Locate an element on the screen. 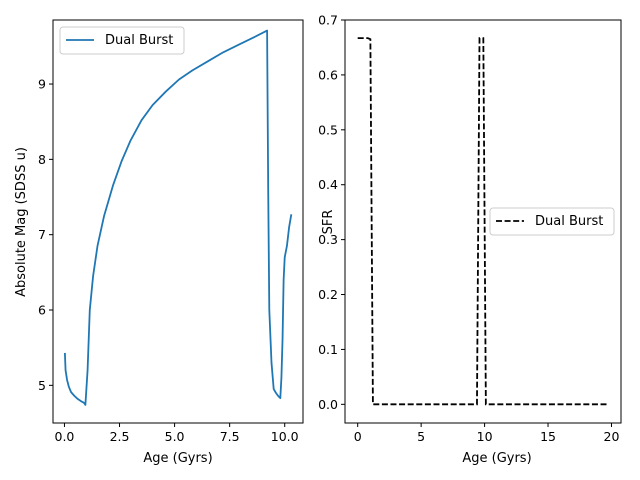 The image size is (640, 480). magnitude-legend-box is located at coordinates (122, 40).